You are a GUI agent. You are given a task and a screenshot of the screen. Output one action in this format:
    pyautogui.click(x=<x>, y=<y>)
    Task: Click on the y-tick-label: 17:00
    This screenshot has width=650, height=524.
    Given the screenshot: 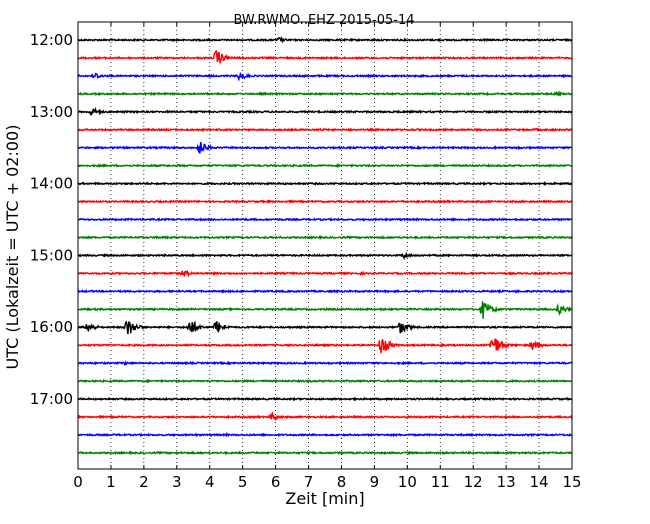 What is the action you would take?
    pyautogui.click(x=51, y=399)
    